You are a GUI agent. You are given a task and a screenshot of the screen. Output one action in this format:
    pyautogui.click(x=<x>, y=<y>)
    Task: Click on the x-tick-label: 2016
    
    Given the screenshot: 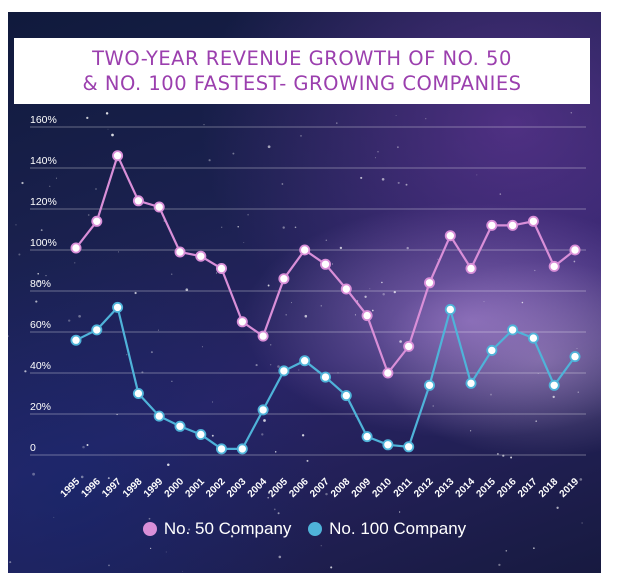 What is the action you would take?
    pyautogui.click(x=507, y=488)
    